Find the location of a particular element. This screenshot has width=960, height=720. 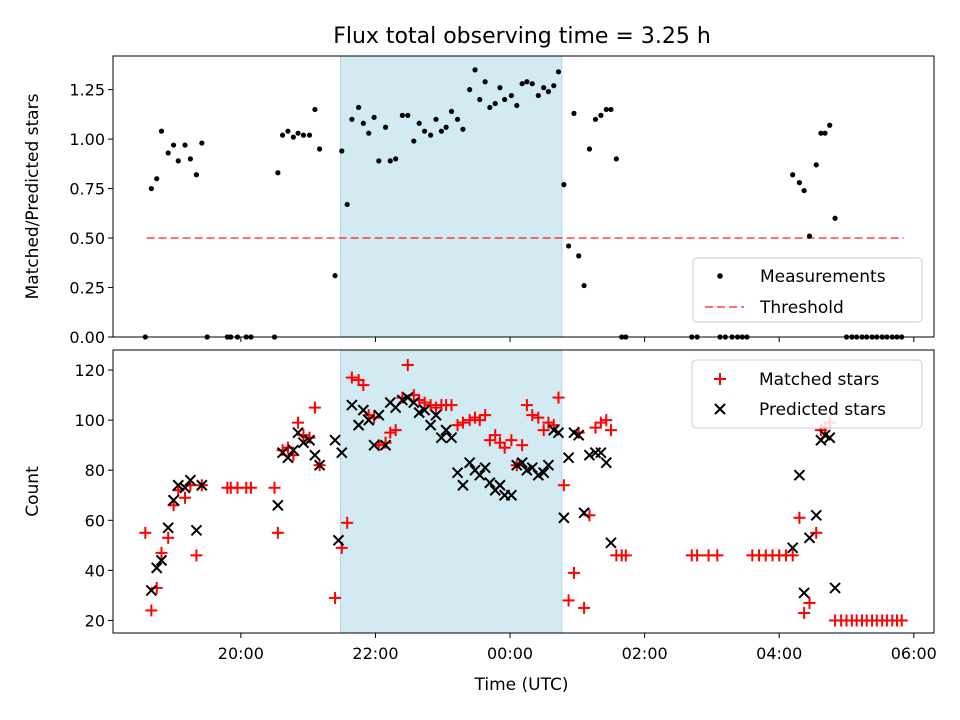

x-tick-label: 20:00 is located at coordinates (241, 653).